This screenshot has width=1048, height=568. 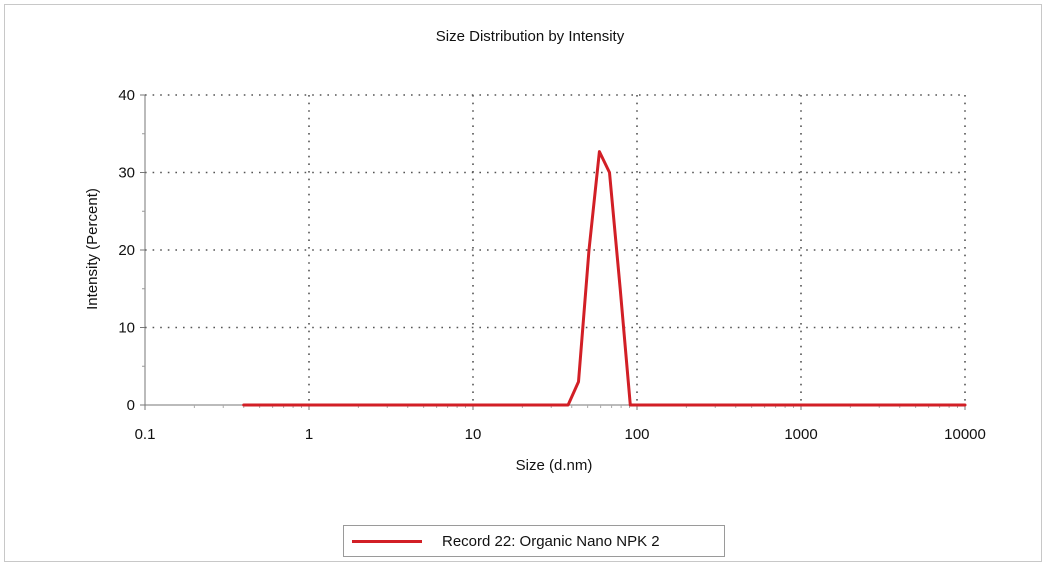 What do you see at coordinates (309, 434) in the screenshot?
I see `x-tick-label: 1` at bounding box center [309, 434].